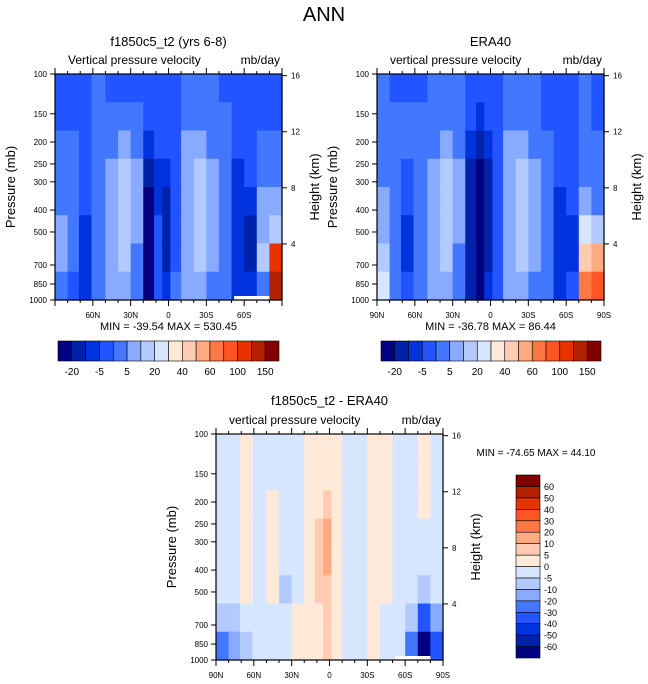  I want to click on x-tick-label: 60S, so click(566, 315).